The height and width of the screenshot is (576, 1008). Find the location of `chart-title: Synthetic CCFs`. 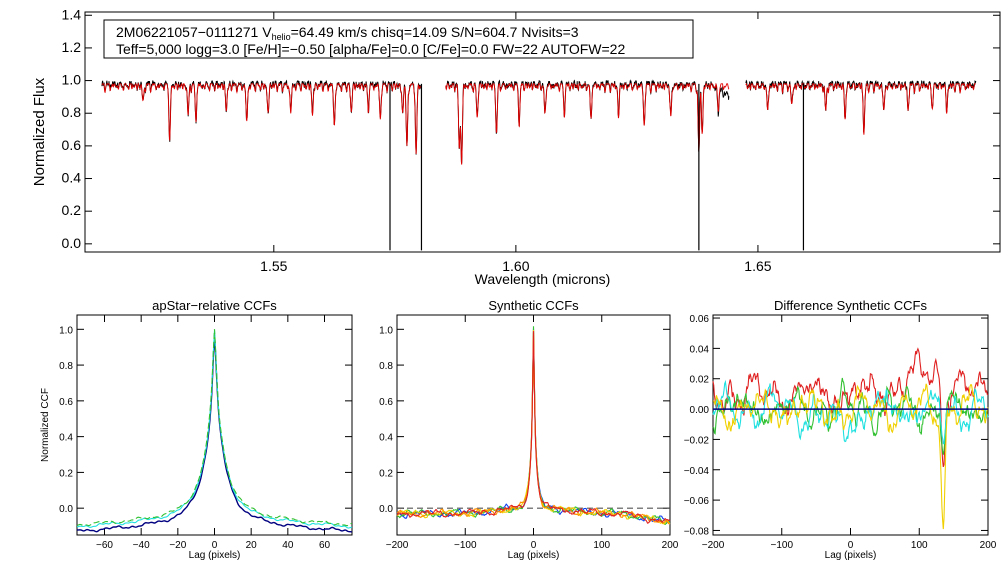

chart-title: Synthetic CCFs is located at coordinates (533, 305).